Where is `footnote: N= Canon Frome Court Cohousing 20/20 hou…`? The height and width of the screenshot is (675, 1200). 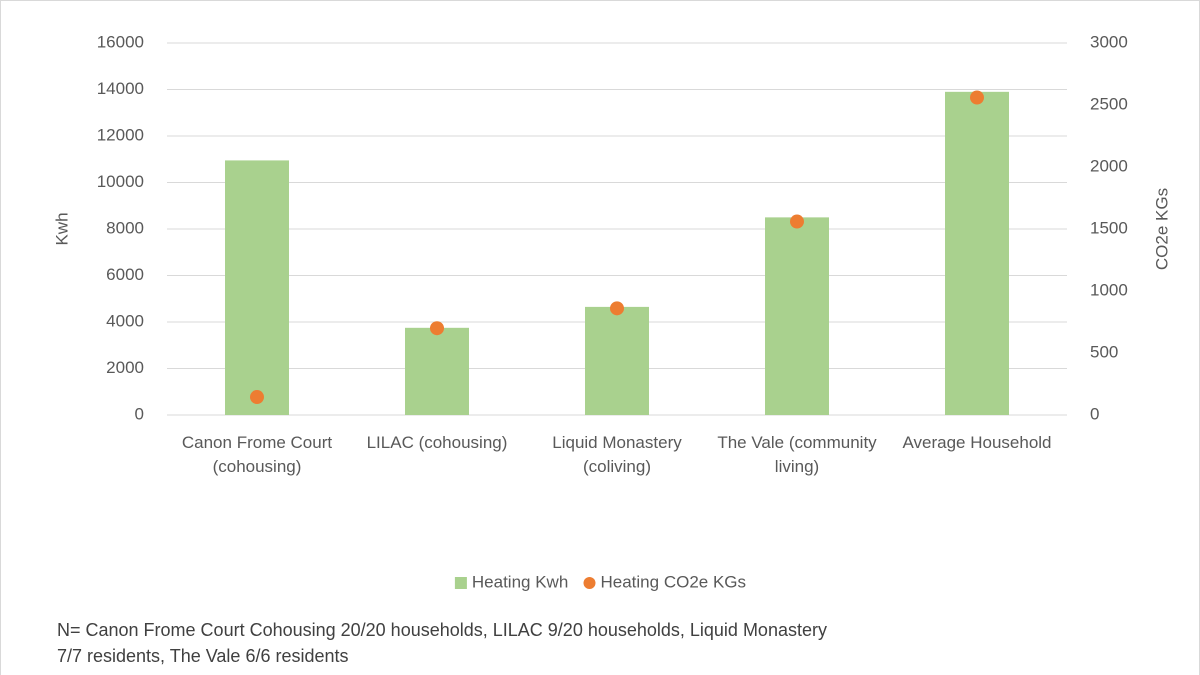
footnote: N= Canon Frome Court Cohousing 20/20 hou… is located at coordinates (442, 643).